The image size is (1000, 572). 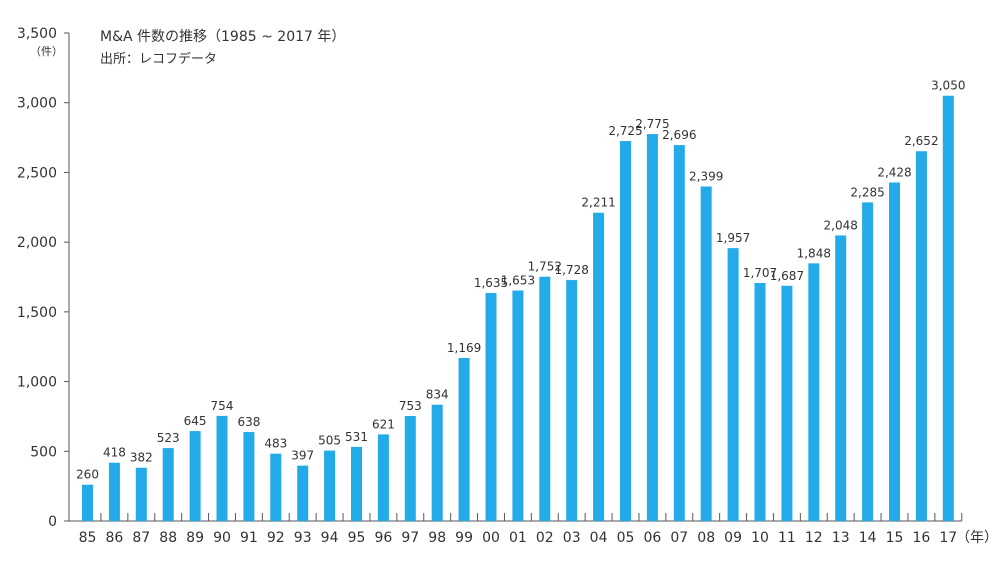 I want to click on y-tick-label: 3,000, so click(x=37, y=104).